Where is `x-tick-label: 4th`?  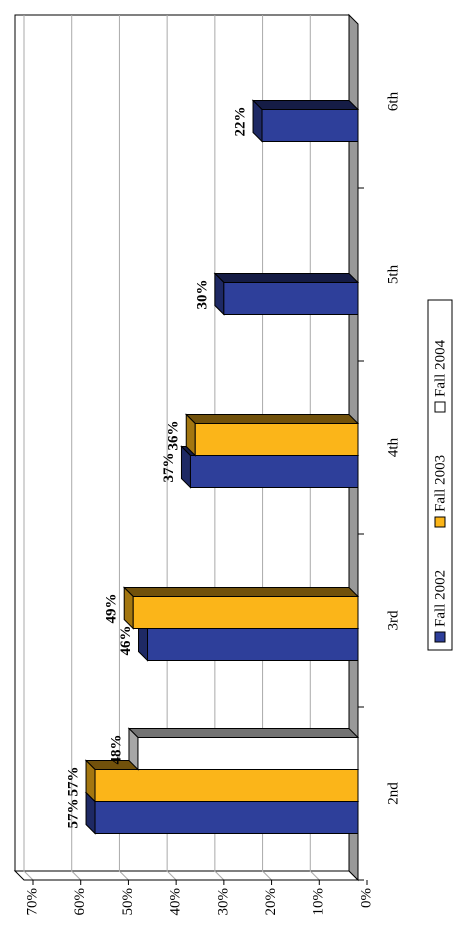 x-tick-label: 4th is located at coordinates (393, 447).